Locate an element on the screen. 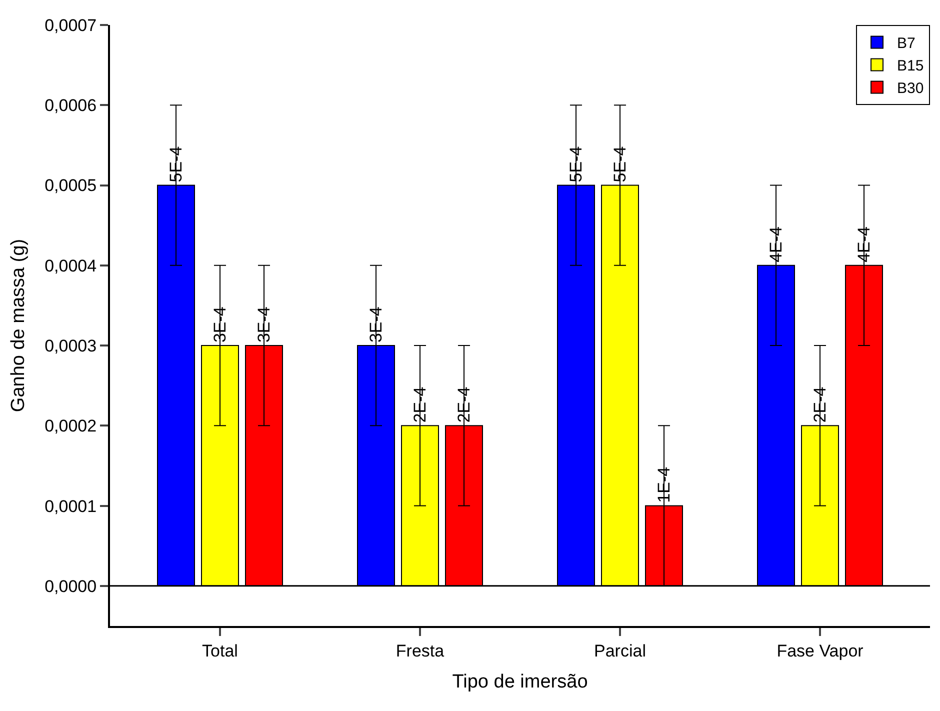 The image size is (940, 711). y-tick-label: 0,0003 is located at coordinates (70, 346).